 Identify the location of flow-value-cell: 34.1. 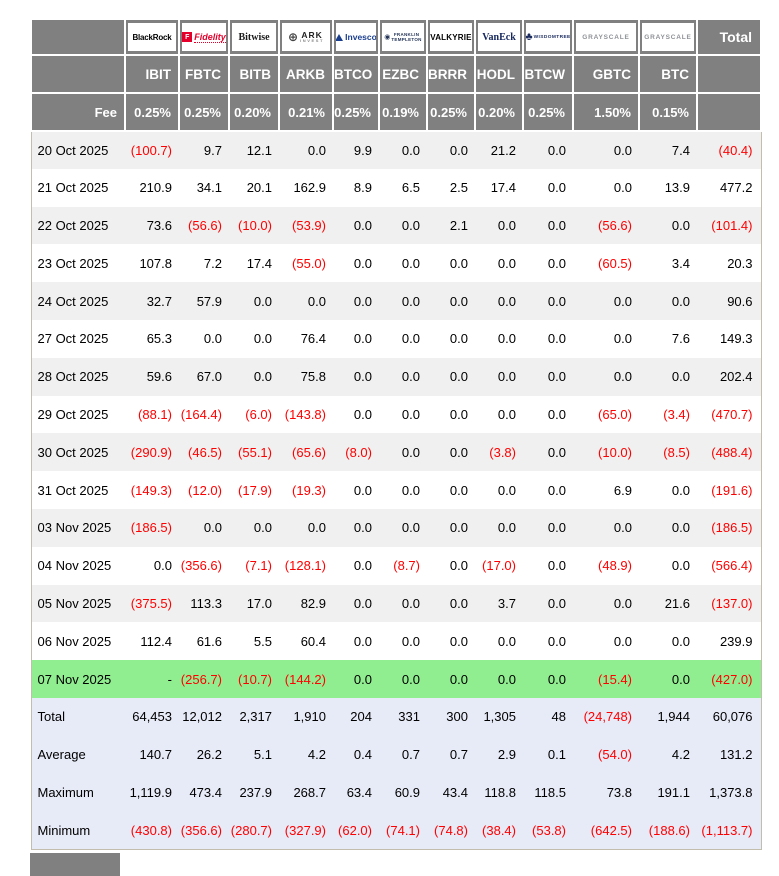
(209, 188).